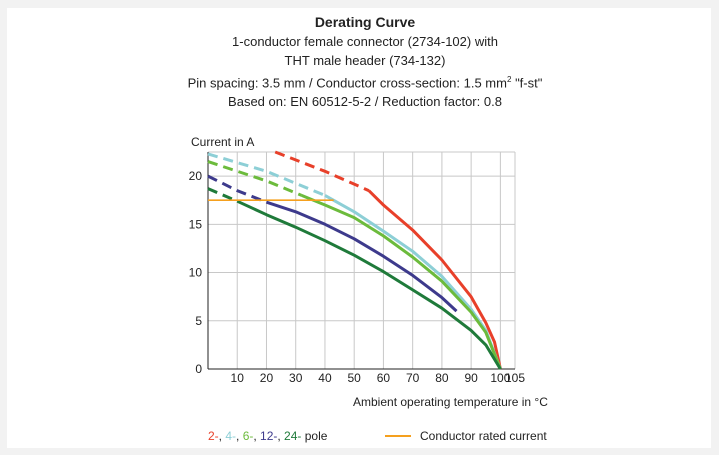  What do you see at coordinates (293, 436) in the screenshot?
I see `legend-pole-text: 24-` at bounding box center [293, 436].